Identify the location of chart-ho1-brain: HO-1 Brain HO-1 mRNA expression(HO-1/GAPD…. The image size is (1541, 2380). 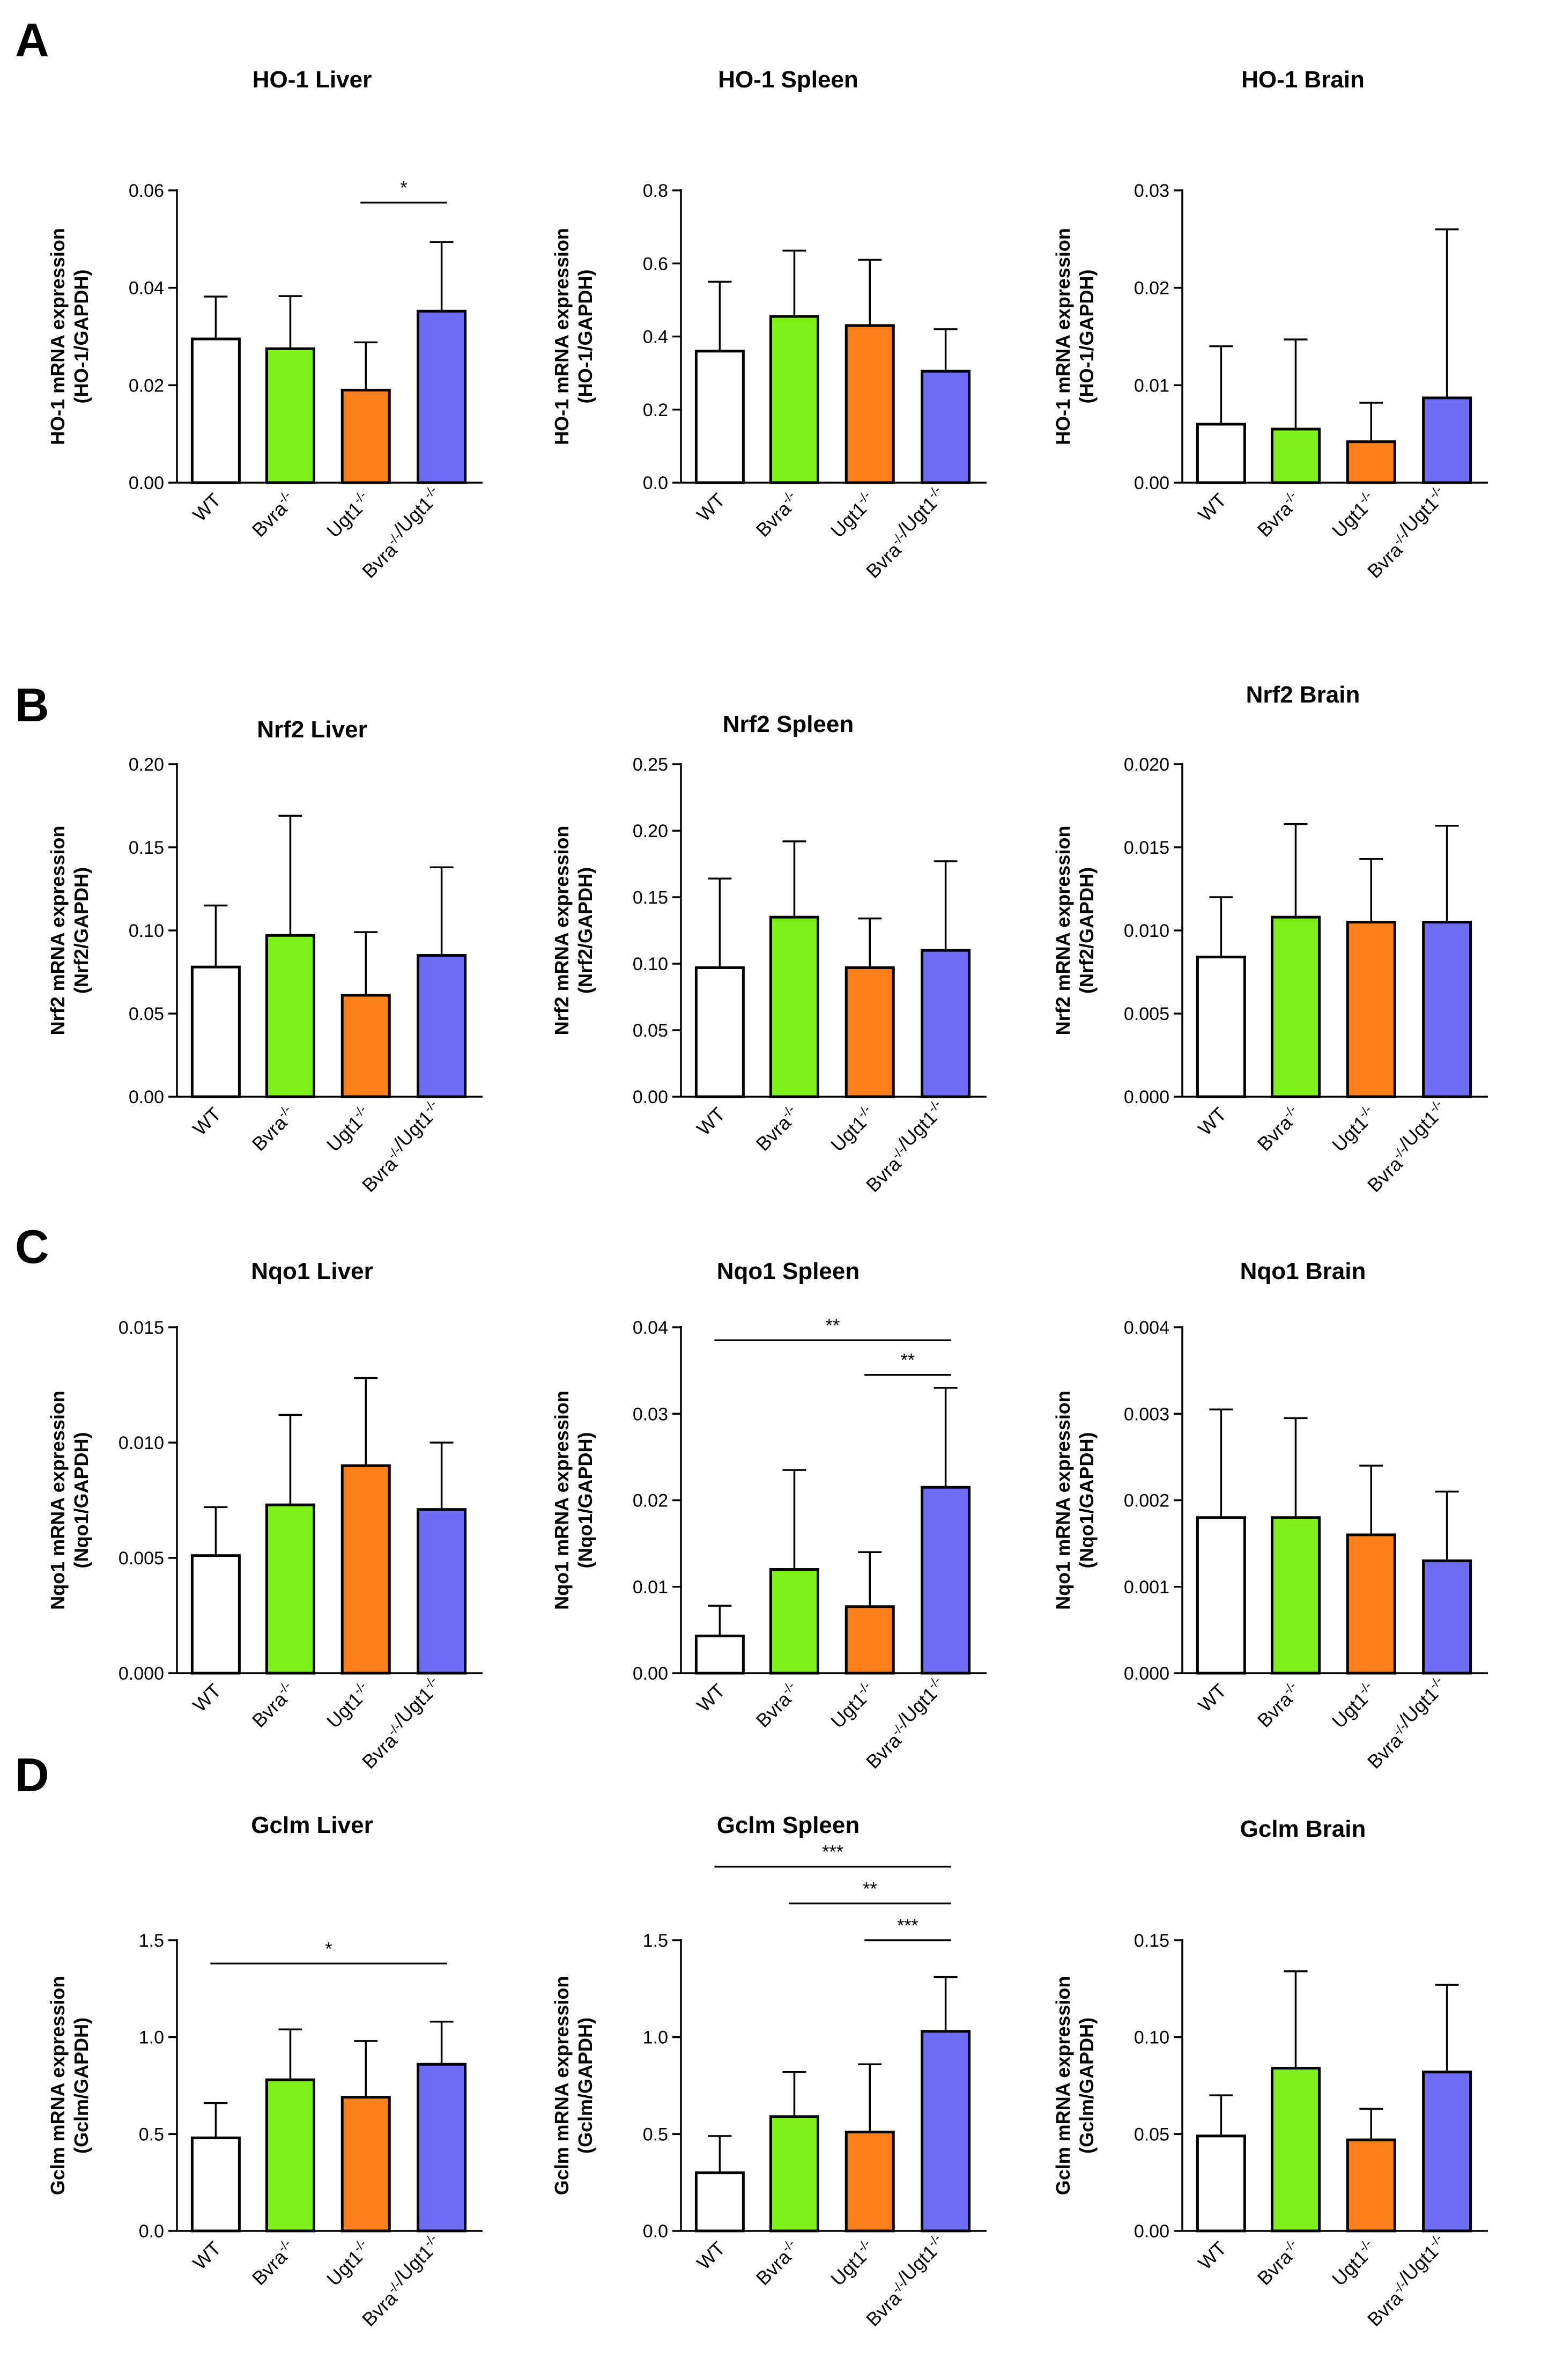
(1270, 324).